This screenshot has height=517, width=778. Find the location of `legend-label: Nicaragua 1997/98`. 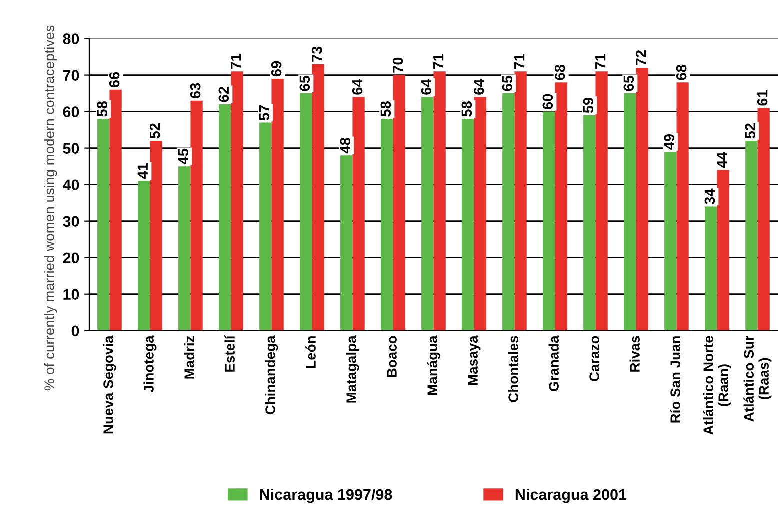

legend-label: Nicaragua 1997/98 is located at coordinates (326, 496).